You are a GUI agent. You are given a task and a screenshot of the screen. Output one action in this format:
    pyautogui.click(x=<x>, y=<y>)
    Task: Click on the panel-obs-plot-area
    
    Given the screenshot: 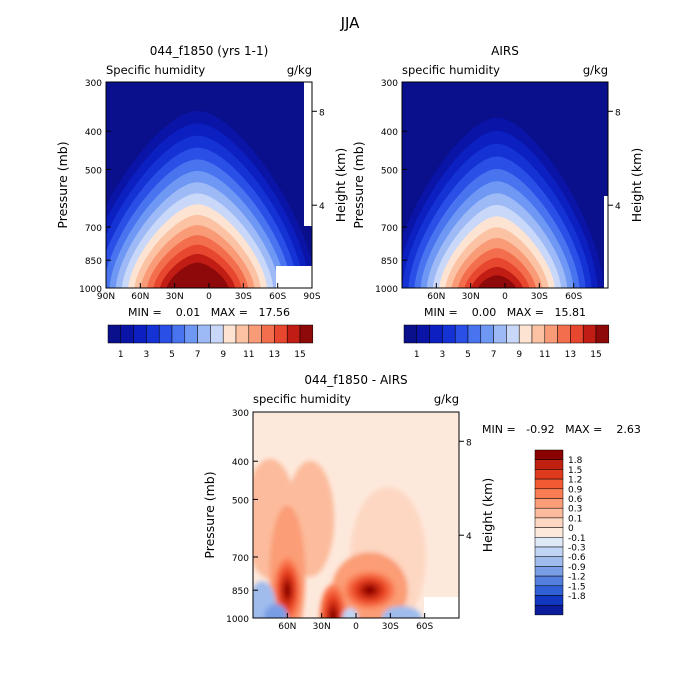 What is the action you would take?
    pyautogui.click(x=505, y=185)
    